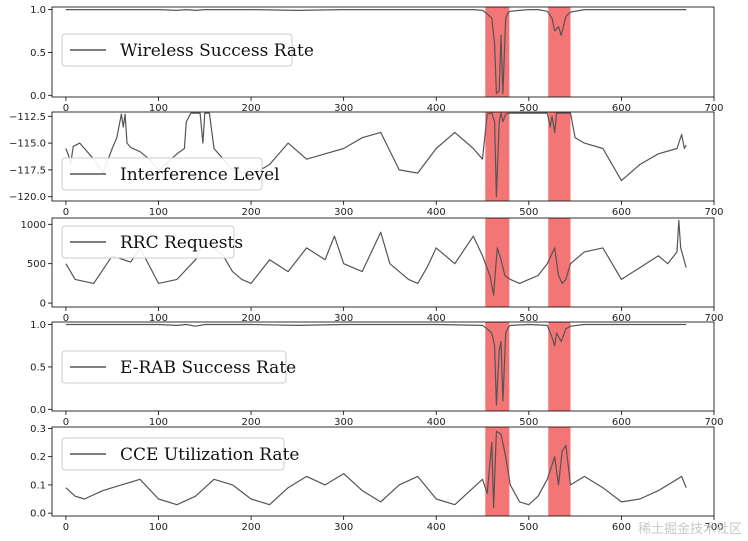 Image resolution: width=748 pixels, height=541 pixels. What do you see at coordinates (181, 243) in the screenshot?
I see `legend-label: RRC Requests` at bounding box center [181, 243].